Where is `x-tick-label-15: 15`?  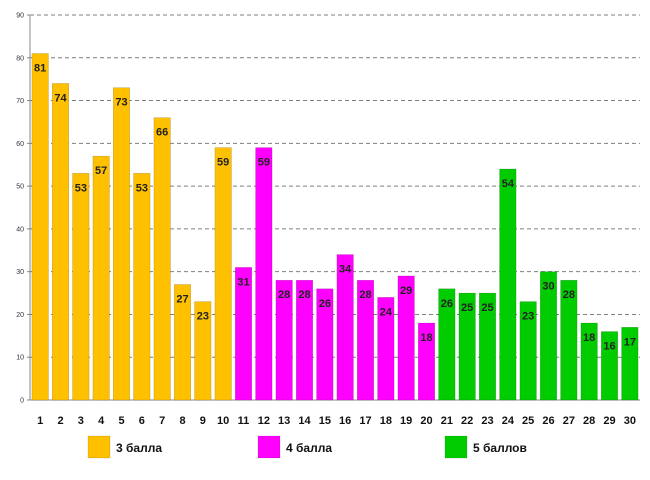
x-tick-label-15: 15 is located at coordinates (325, 421).